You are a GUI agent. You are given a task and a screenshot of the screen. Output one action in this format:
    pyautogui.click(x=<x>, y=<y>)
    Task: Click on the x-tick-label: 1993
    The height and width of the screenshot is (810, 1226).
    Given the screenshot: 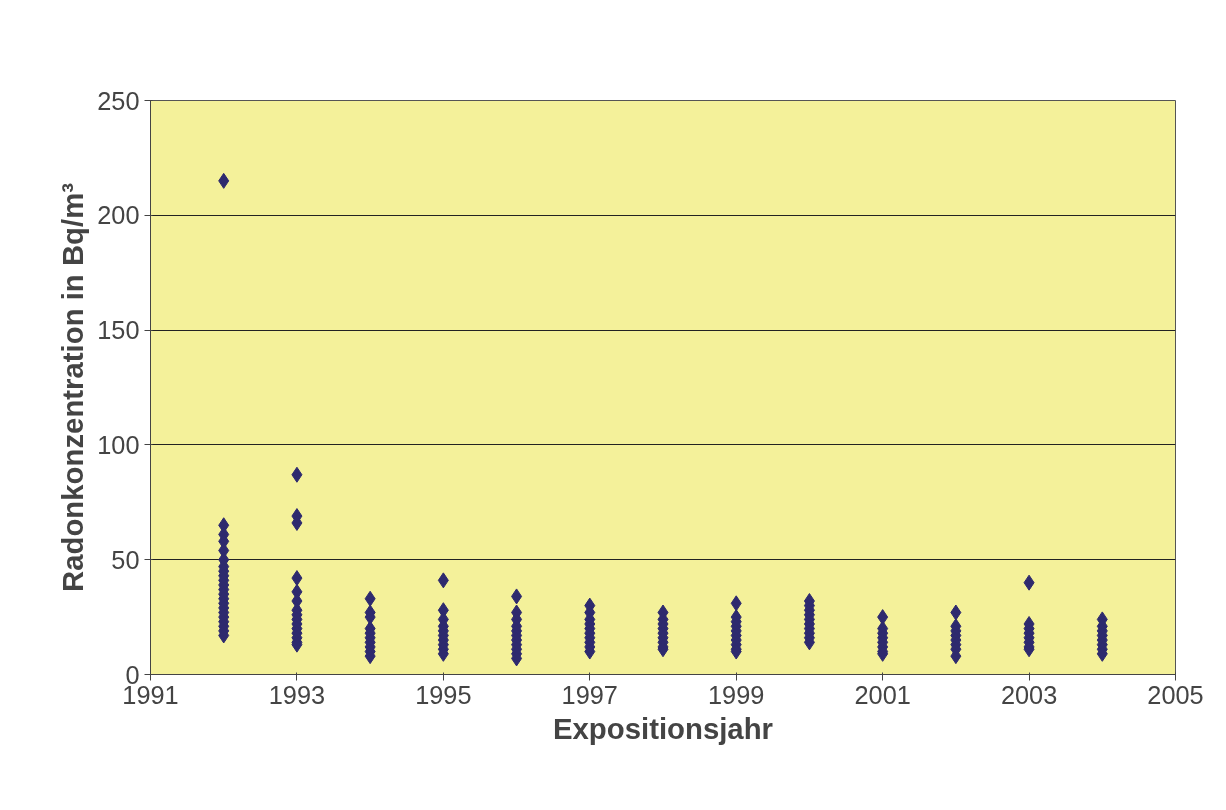 What is the action you would take?
    pyautogui.click(x=297, y=694)
    